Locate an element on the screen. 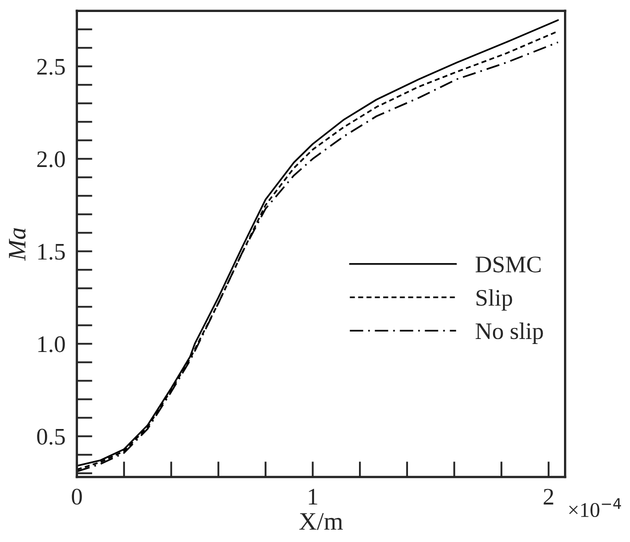 Image resolution: width=630 pixels, height=542 pixels. y-tick-label: 1.5 is located at coordinates (51, 252).